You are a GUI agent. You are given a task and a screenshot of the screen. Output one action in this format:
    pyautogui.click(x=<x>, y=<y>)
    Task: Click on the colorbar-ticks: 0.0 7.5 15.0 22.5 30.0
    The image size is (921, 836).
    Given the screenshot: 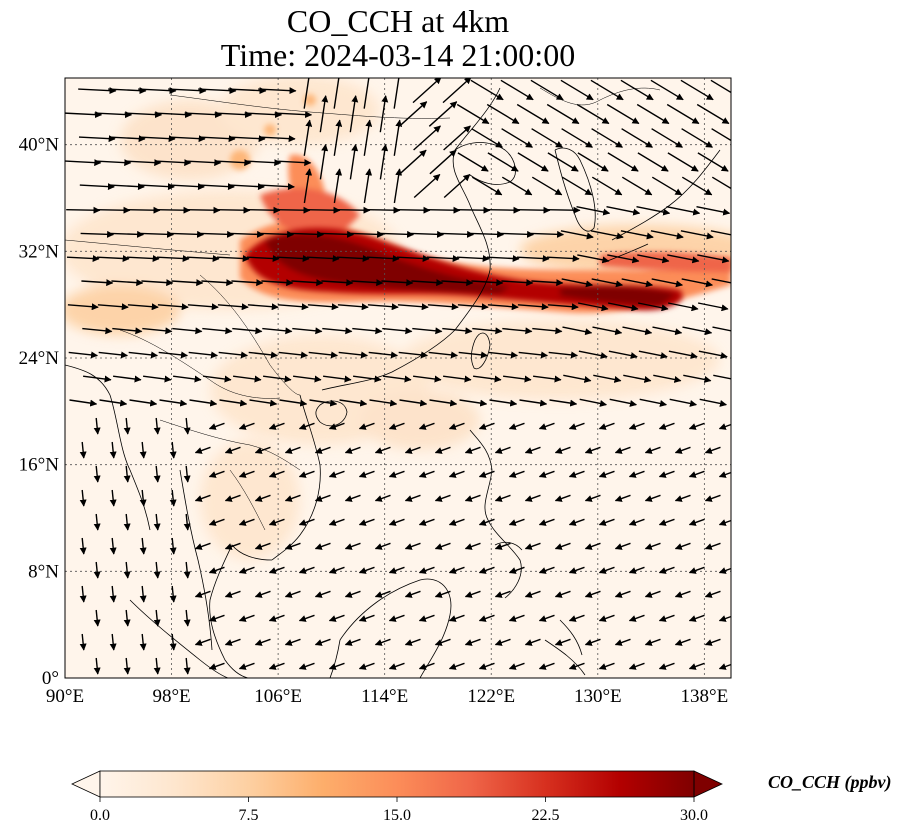 What is the action you would take?
    pyautogui.click(x=399, y=810)
    